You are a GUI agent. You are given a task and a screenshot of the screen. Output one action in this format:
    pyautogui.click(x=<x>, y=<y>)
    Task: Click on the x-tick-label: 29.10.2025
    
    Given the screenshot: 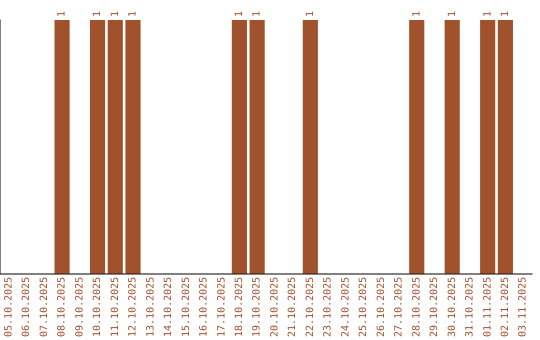 What is the action you would take?
    pyautogui.click(x=434, y=307)
    